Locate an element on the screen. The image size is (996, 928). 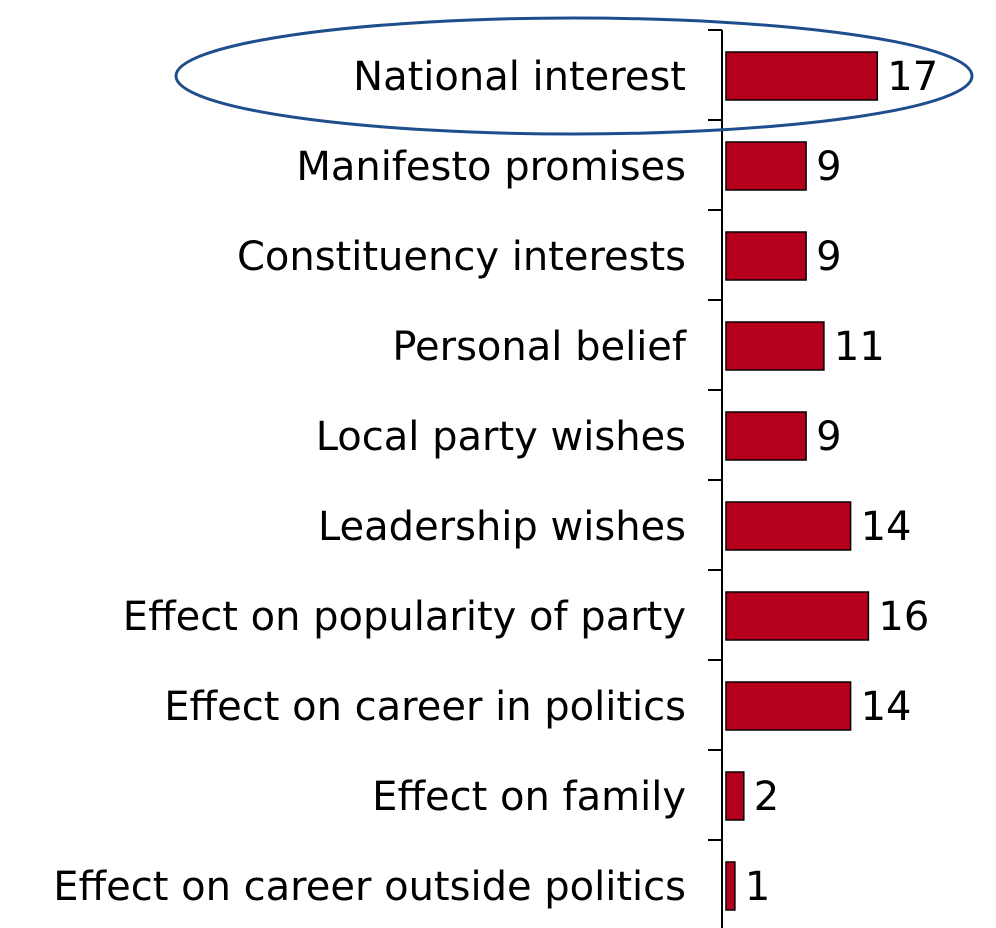
axis-ticks is located at coordinates (715, 435).